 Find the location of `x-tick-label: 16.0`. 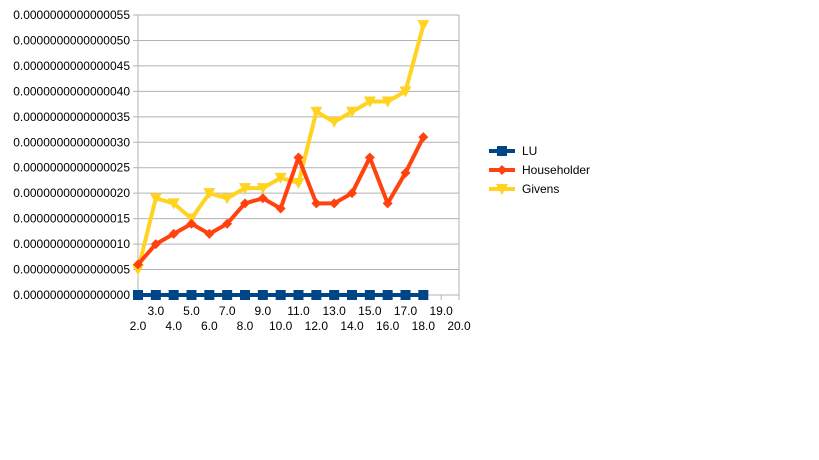

x-tick-label: 16.0 is located at coordinates (388, 326).